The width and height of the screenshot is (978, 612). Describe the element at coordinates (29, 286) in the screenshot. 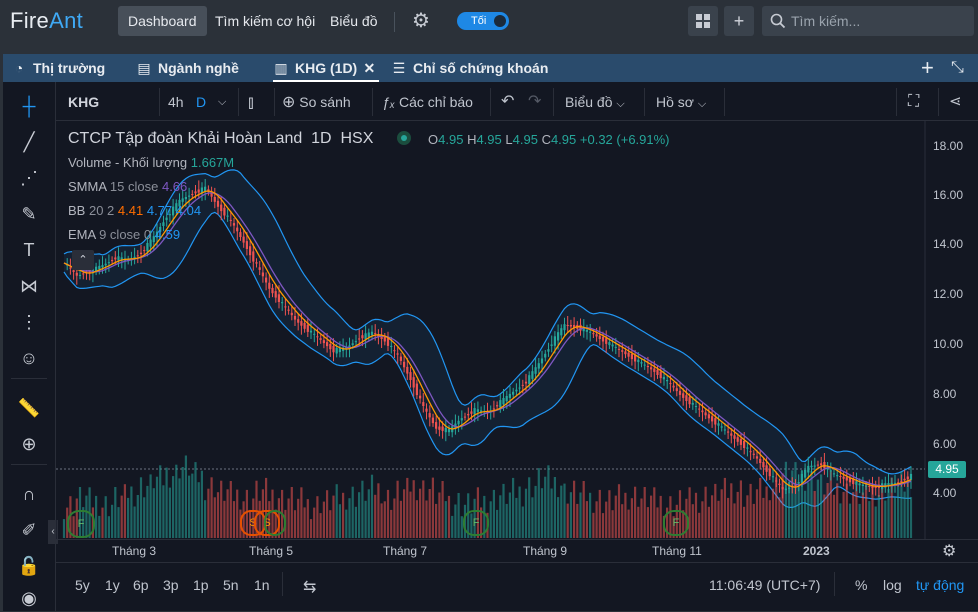

I see `pattern-icon: ⋈` at that location.